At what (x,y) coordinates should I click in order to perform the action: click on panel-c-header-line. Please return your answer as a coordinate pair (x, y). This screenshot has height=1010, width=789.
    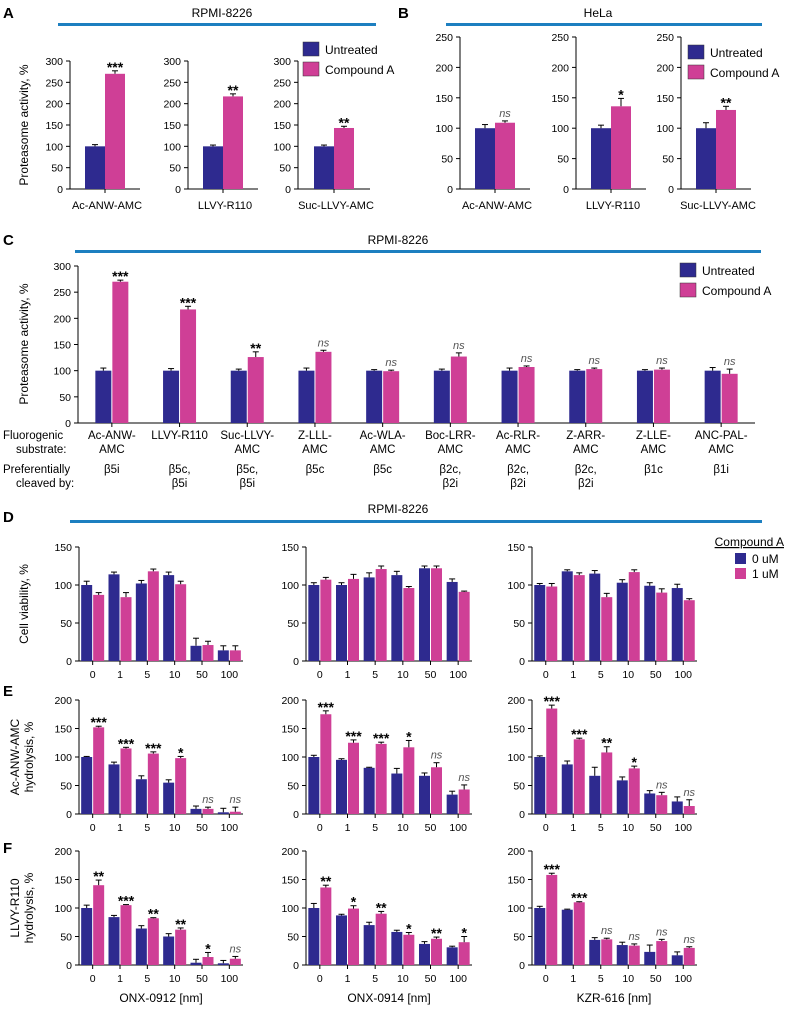
    Looking at the image, I should click on (418, 251).